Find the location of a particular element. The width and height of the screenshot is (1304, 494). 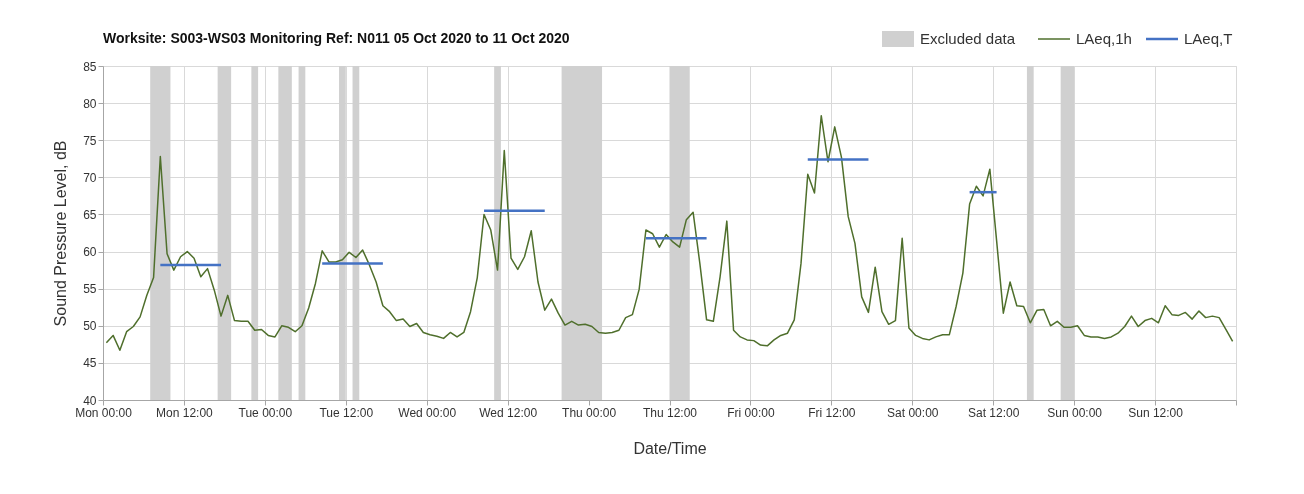

x-tick-label: Mon 12:00 is located at coordinates (185, 412).